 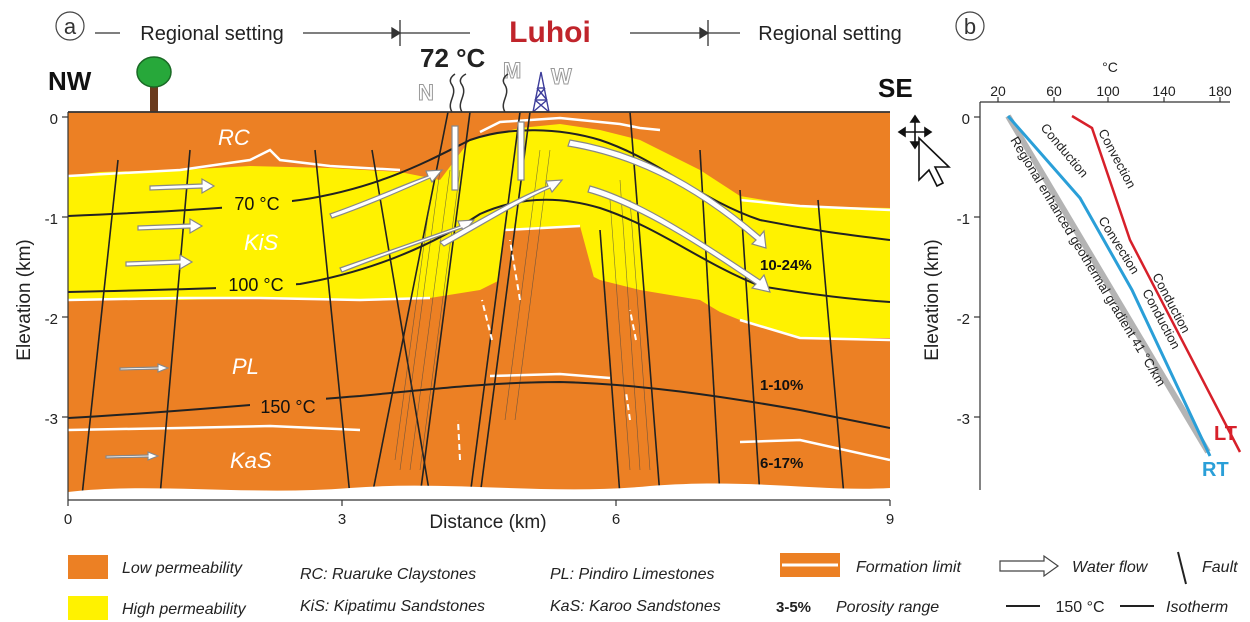 I want to click on rt-label: RT, so click(x=1215, y=470).